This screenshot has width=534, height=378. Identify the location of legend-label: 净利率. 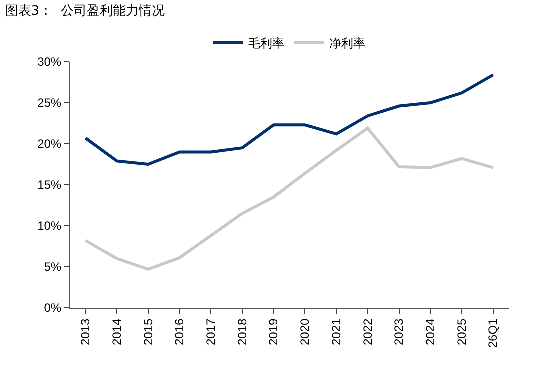
(348, 43).